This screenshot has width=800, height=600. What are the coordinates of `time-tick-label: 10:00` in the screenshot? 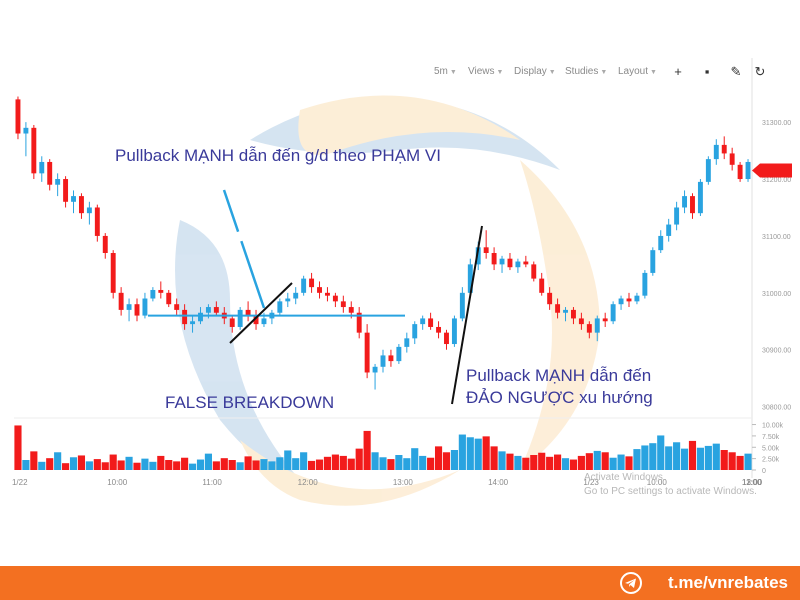 It's located at (117, 482).